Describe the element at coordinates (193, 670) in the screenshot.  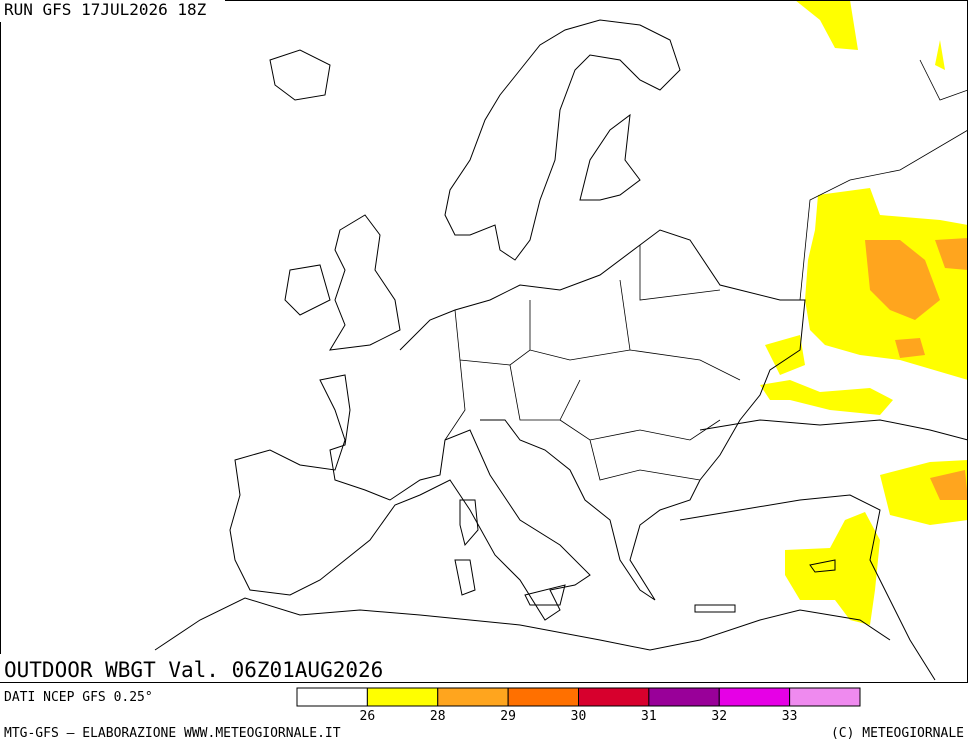
I see `map-title: OUTDOOR WBGT Val. 06Z01AUG2026` at that location.